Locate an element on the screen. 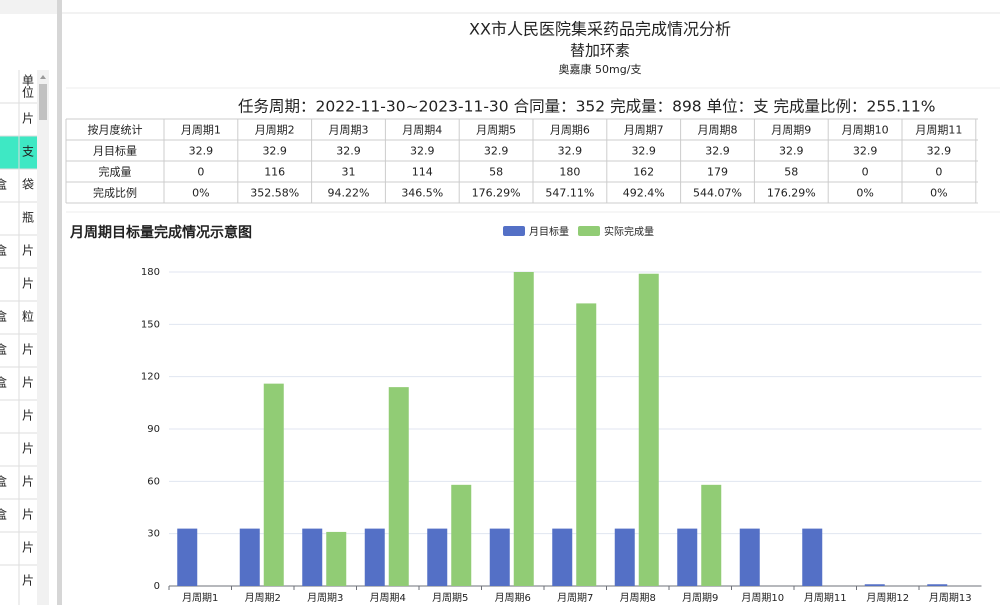 This screenshot has height=605, width=1000. scrollbar-thumb is located at coordinates (43, 102).